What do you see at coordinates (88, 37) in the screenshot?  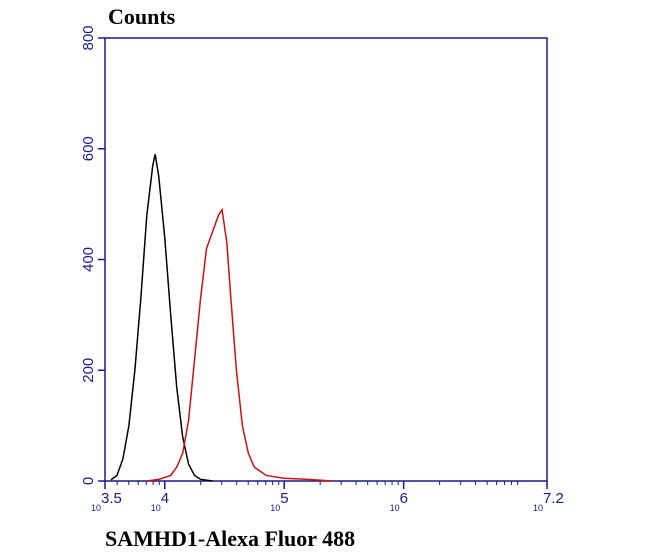 I see `y-tick-label: 800` at bounding box center [88, 37].